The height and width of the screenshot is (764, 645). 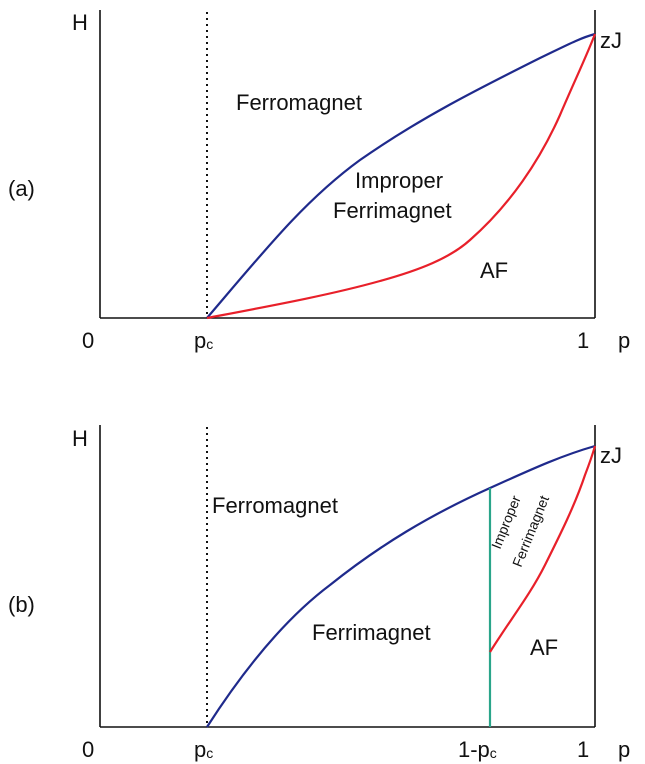 What do you see at coordinates (392, 210) in the screenshot?
I see `panel-a-improper-label-line2: Ferrimagnet` at bounding box center [392, 210].